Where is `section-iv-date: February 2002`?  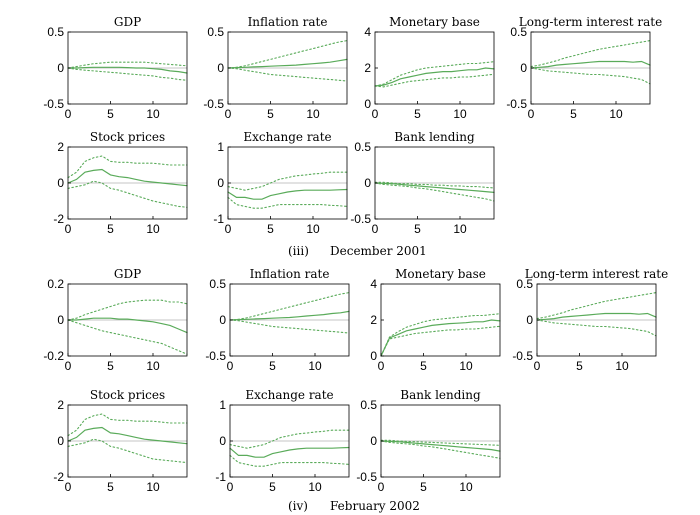
section-iv-date: February 2002 is located at coordinates (375, 506).